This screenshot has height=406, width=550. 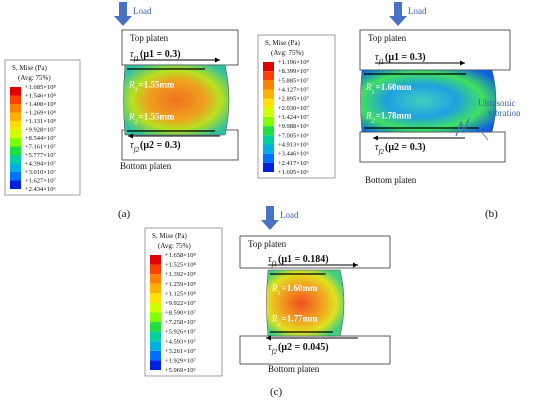 I want to click on legend-entry: +1.627×10⁷, so click(x=40, y=181).